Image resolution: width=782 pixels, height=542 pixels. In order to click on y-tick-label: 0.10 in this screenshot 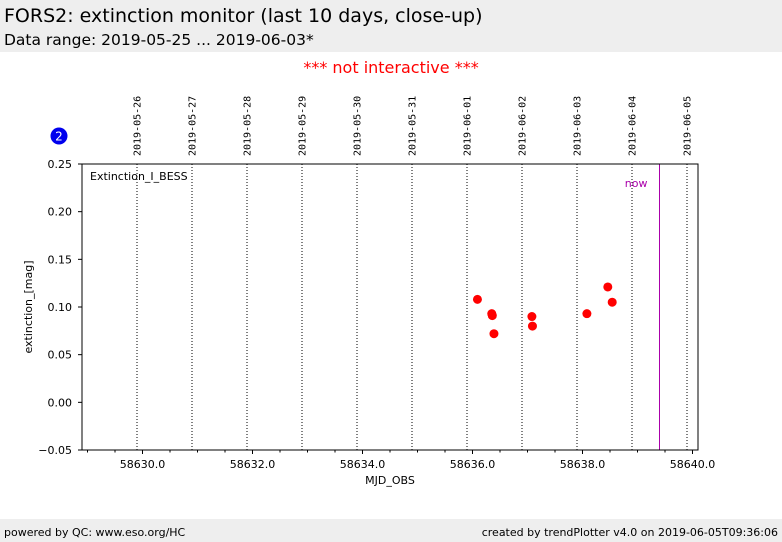, I will do `click(60, 307)`.